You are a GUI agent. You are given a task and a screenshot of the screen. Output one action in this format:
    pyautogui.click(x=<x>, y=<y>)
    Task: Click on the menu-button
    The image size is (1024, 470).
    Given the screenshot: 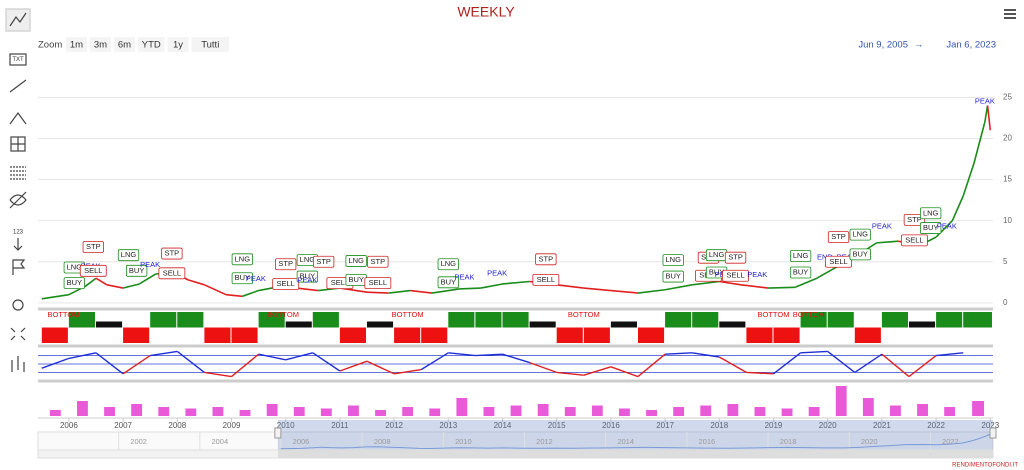 What is the action you would take?
    pyautogui.click(x=1010, y=14)
    